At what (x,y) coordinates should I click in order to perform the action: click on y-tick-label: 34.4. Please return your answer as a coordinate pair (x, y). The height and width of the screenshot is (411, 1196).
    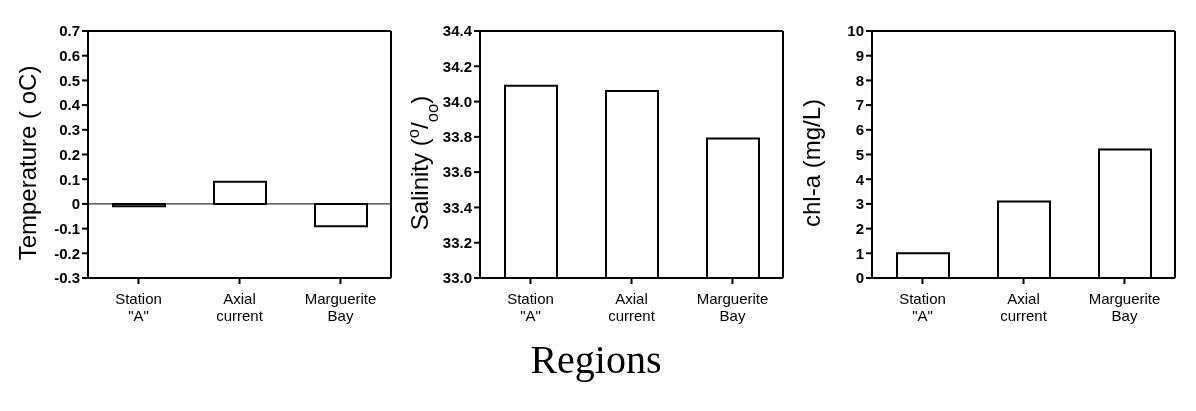
    Looking at the image, I should click on (457, 31).